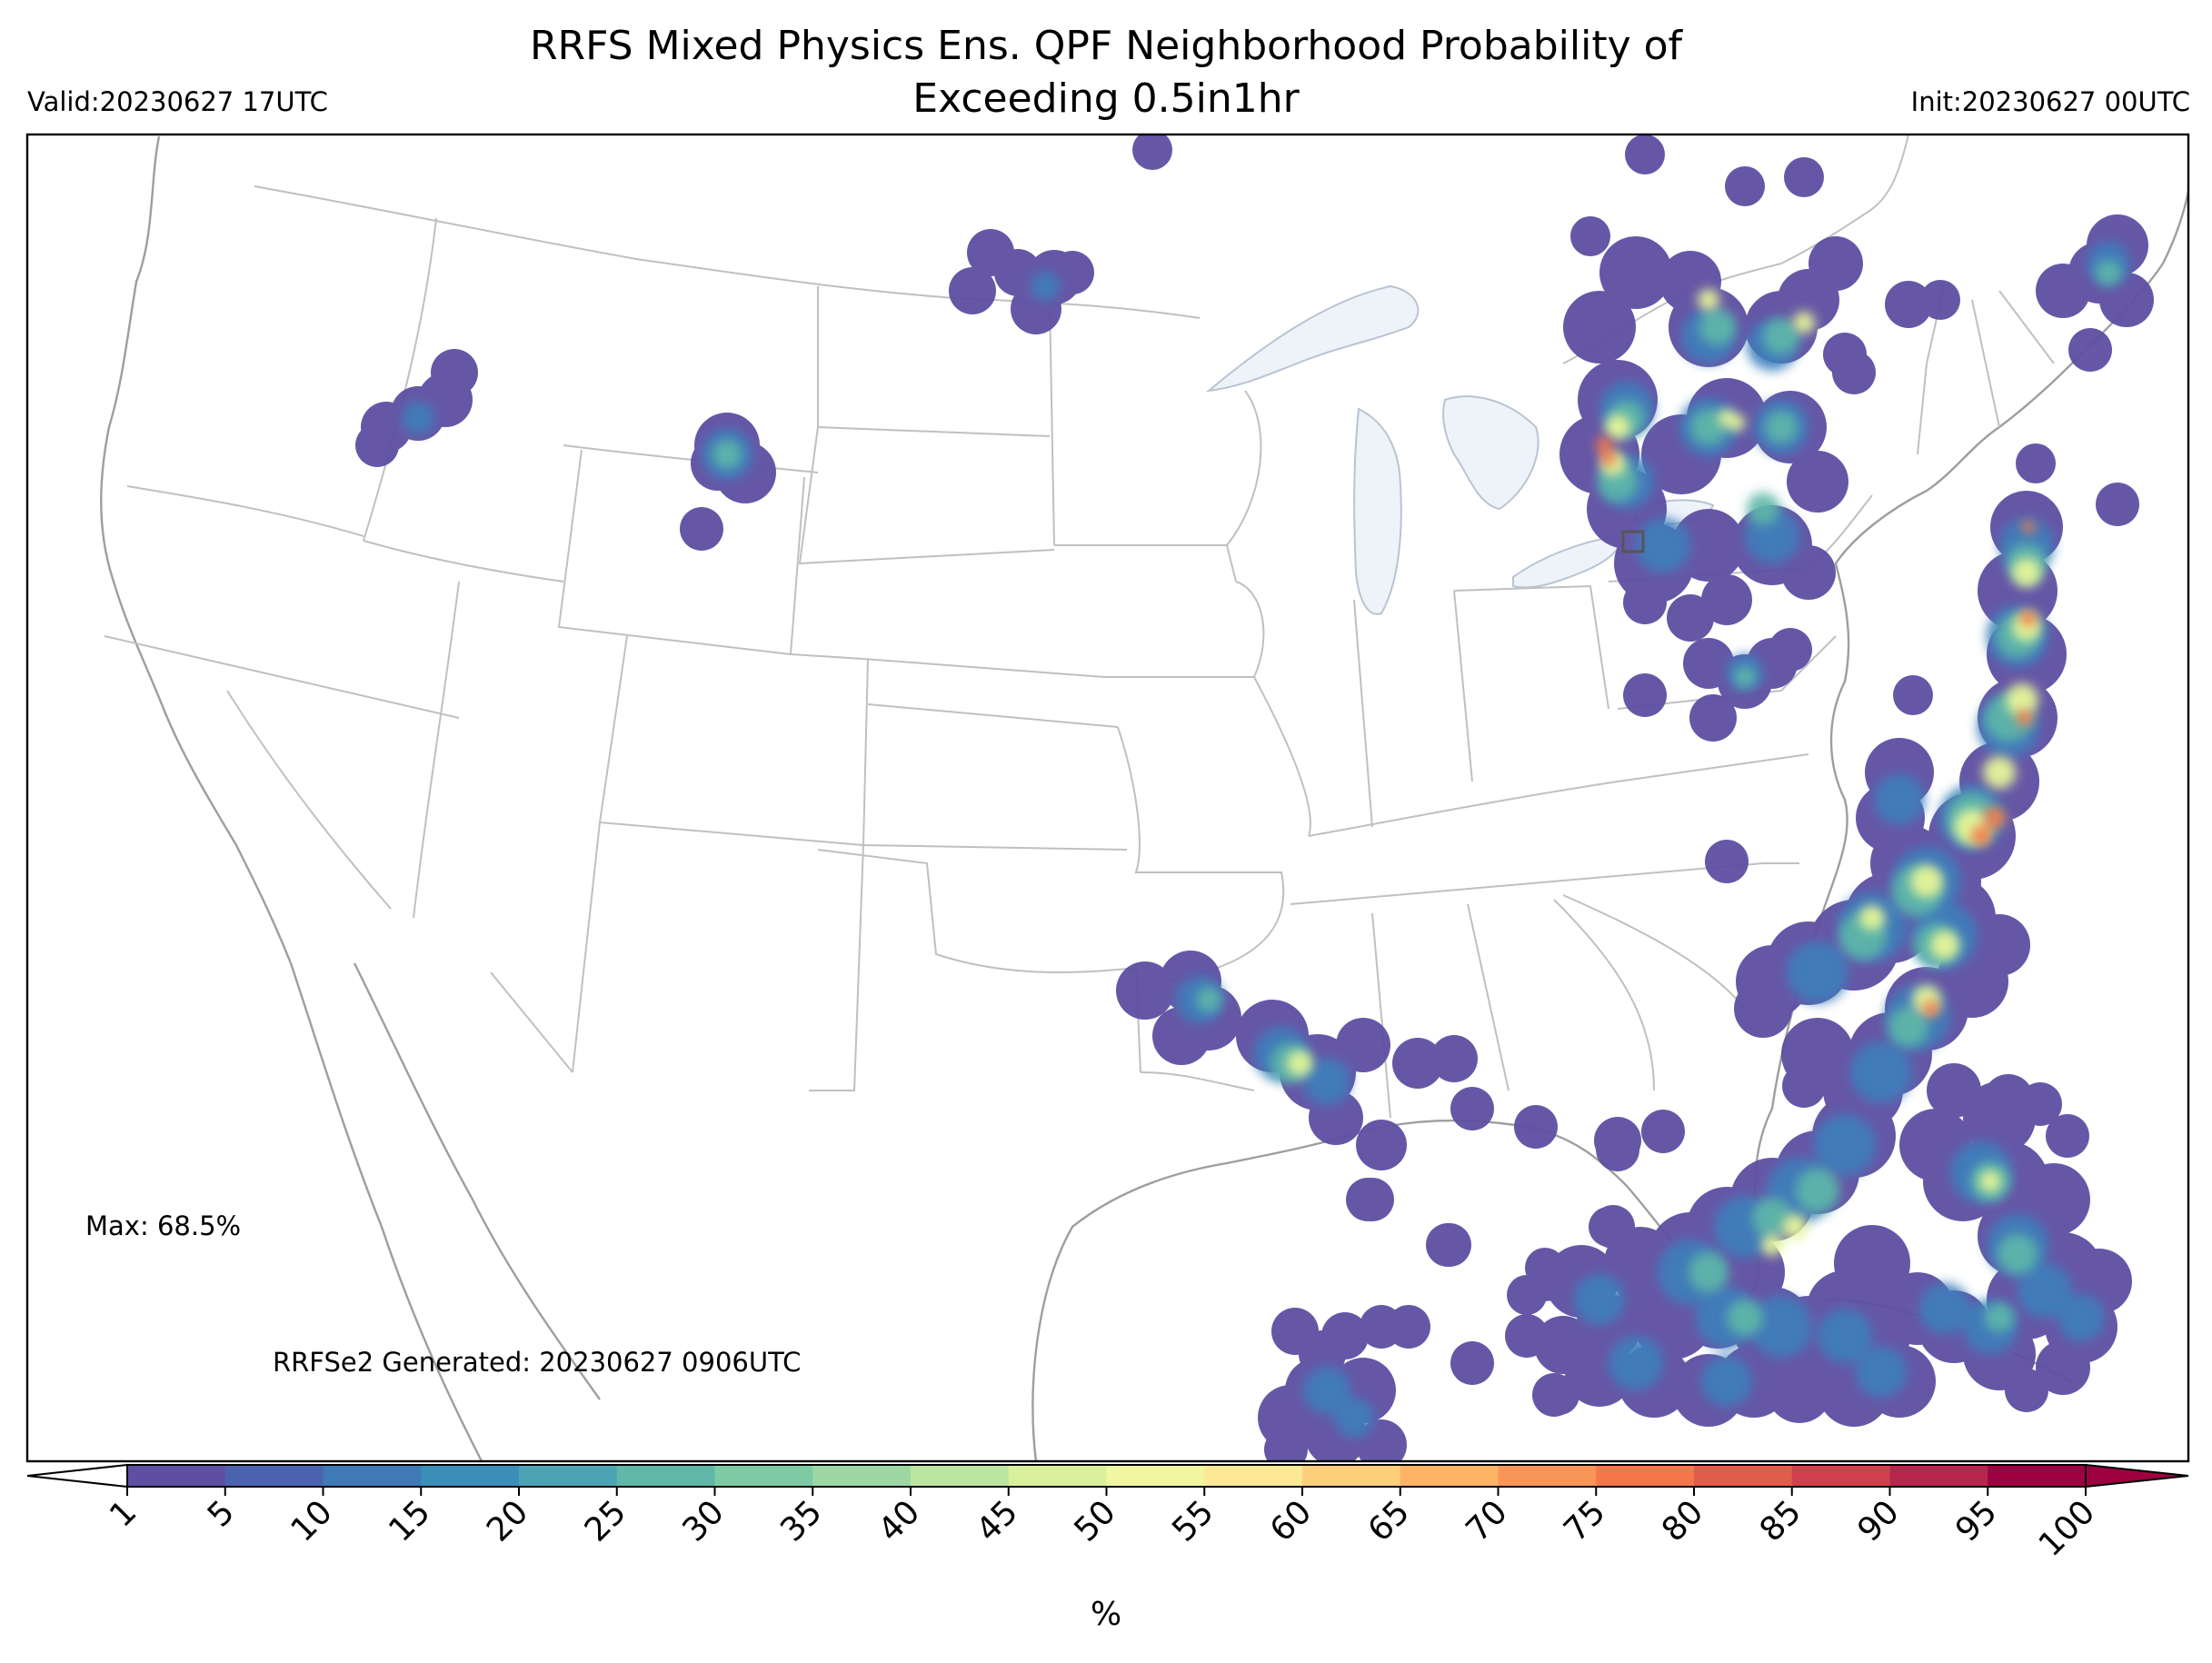 The height and width of the screenshot is (1663, 2212). I want to click on mo-ar-la, so click(1201, 908).